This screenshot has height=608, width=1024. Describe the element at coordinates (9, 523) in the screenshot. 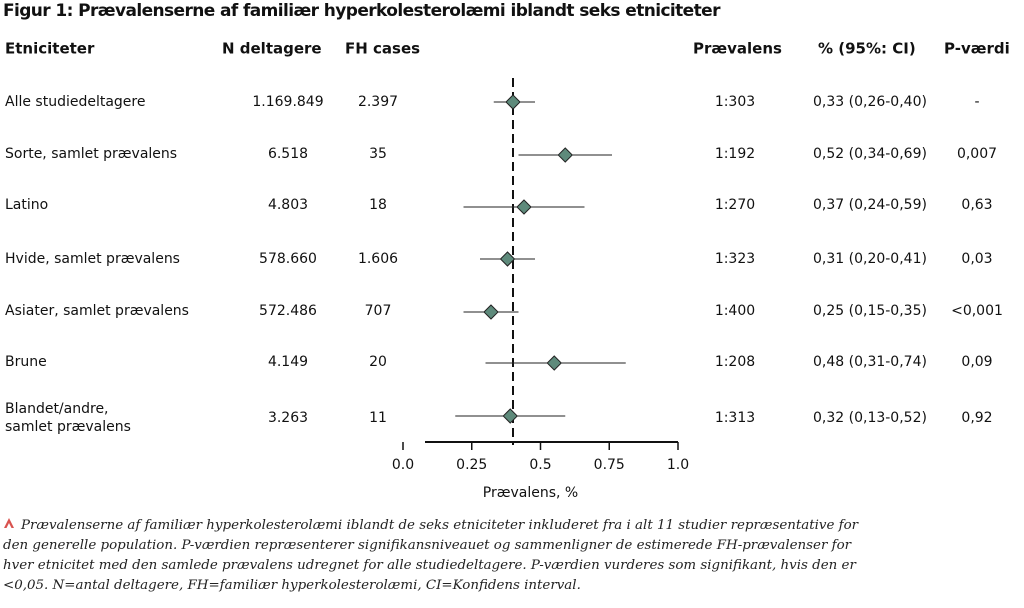

I see `caption-icon` at that location.